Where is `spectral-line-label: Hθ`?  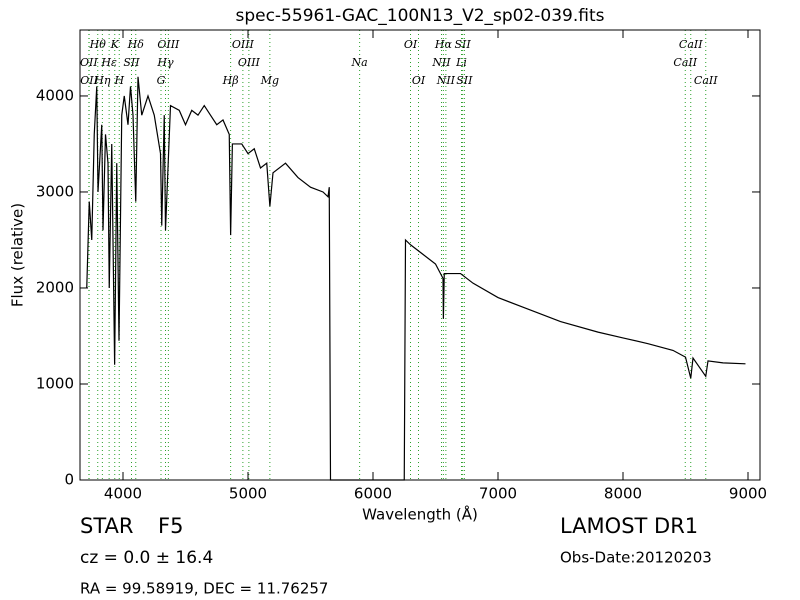 spectral-line-label: Hθ is located at coordinates (98, 44).